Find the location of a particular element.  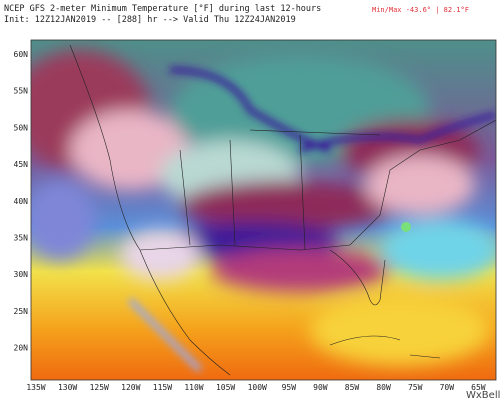

logo: WxBell is located at coordinates (483, 395).